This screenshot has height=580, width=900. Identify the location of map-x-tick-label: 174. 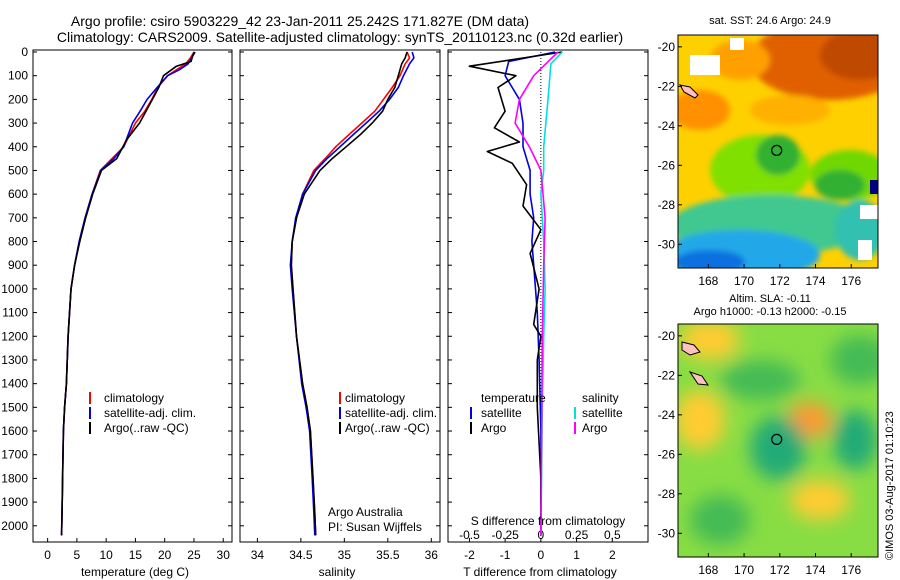
(815, 570).